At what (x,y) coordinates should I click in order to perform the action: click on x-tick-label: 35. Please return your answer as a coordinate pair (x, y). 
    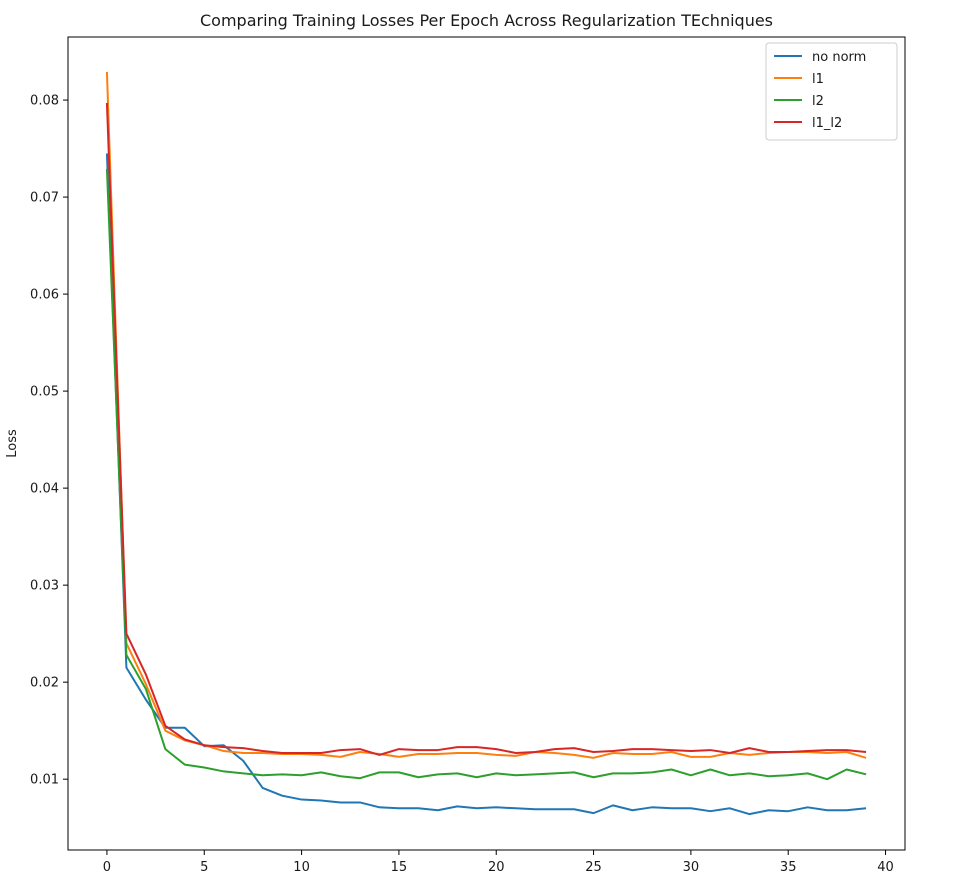
    Looking at the image, I should click on (788, 867).